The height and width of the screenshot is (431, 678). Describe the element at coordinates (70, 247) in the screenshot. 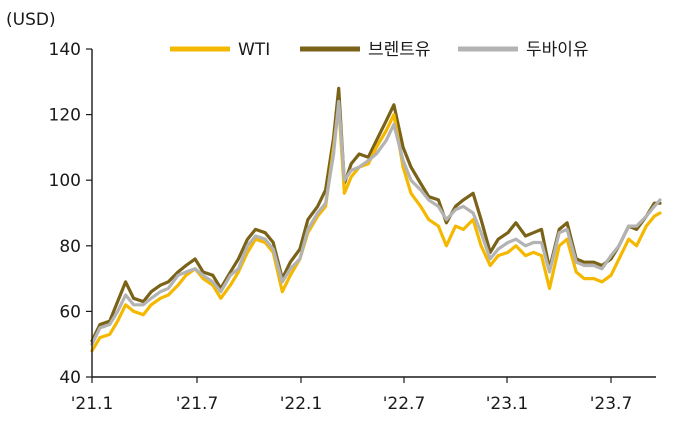

I see `y-tick-label: 80` at that location.